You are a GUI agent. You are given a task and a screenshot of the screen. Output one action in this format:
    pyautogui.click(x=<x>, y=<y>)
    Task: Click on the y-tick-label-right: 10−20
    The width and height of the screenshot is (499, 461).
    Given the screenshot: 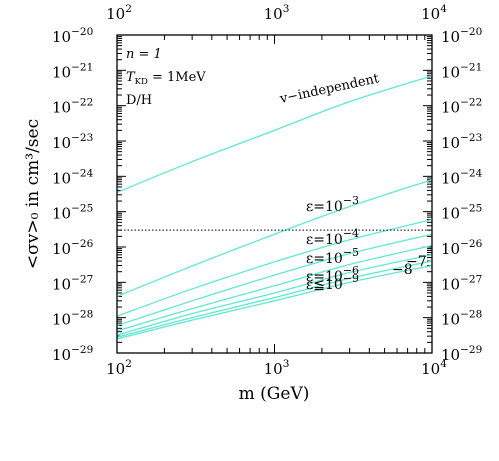 What is the action you would take?
    pyautogui.click(x=461, y=36)
    